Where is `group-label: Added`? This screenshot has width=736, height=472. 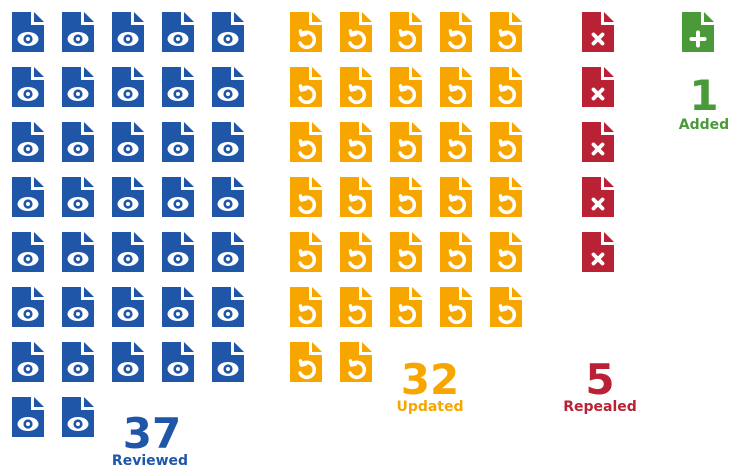
group-label: Added is located at coordinates (704, 125).